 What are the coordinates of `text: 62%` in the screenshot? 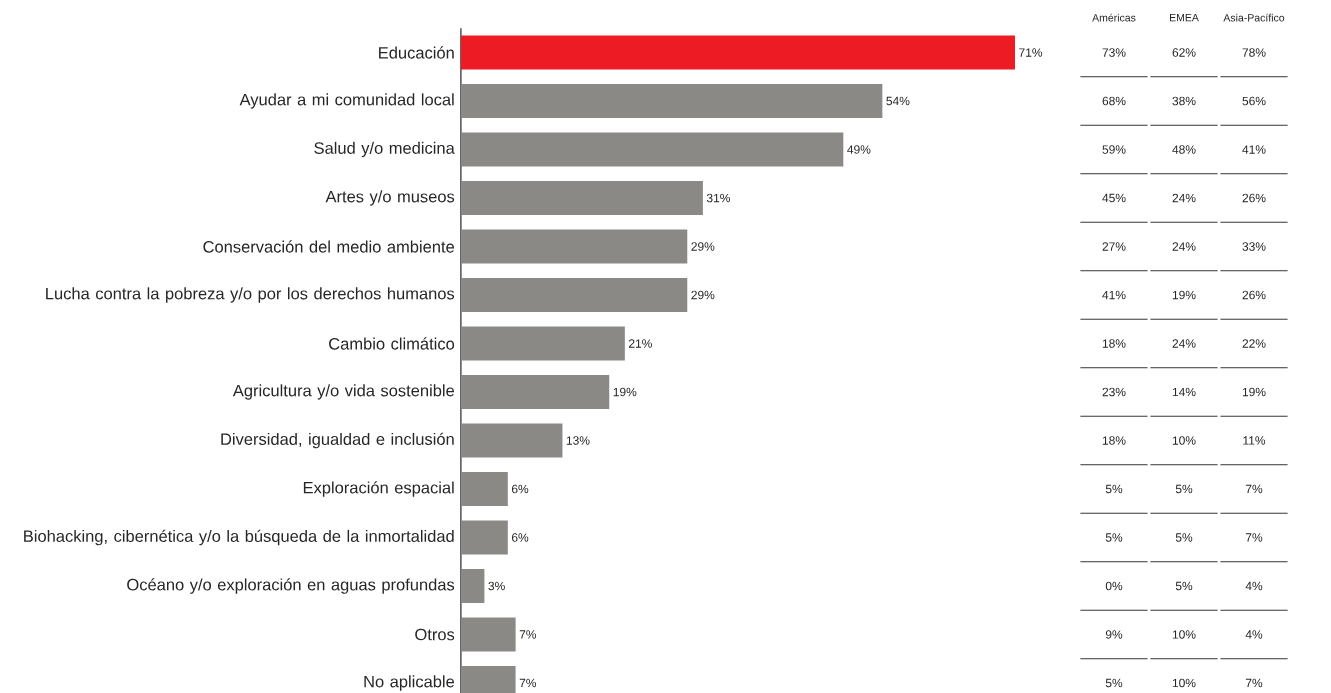 It's located at (1184, 52).